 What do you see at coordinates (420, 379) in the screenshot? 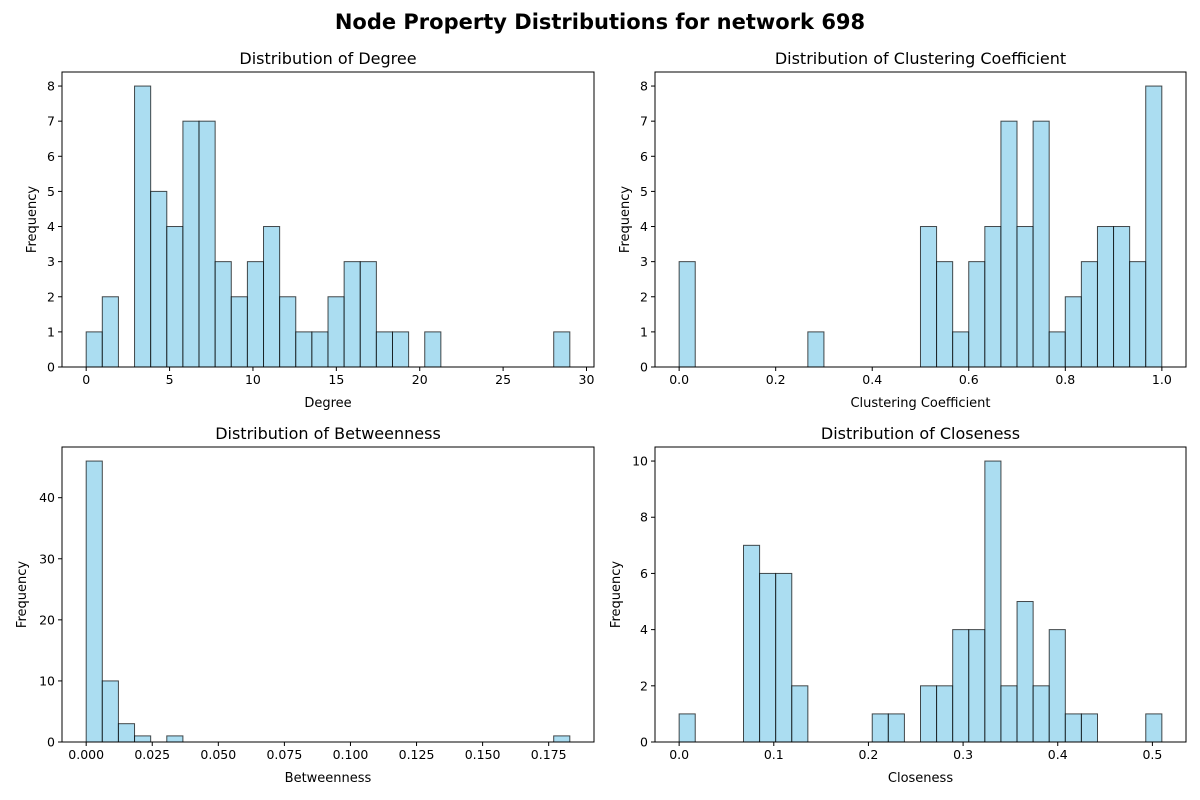
I see `degree-xtick-label: 20` at bounding box center [420, 379].